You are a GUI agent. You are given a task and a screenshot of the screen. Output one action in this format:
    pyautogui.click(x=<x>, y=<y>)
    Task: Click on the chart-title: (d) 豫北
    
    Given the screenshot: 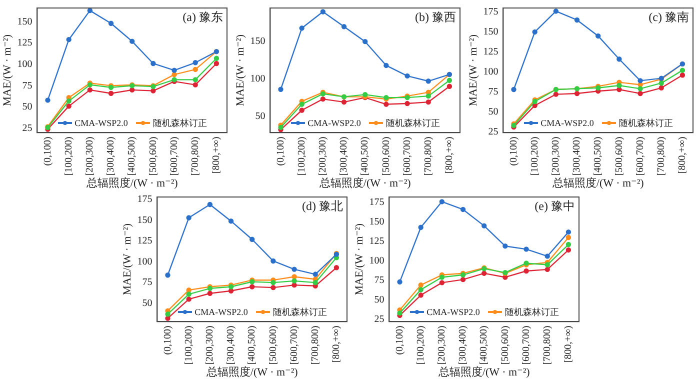 What is the action you would take?
    pyautogui.click(x=322, y=206)
    